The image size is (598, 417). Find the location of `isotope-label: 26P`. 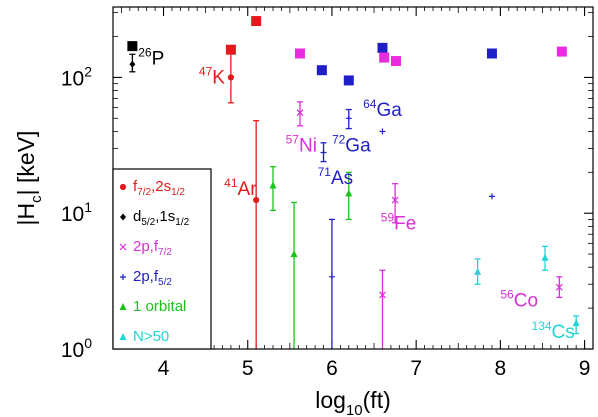

isotope-label: 26P is located at coordinates (151, 57).